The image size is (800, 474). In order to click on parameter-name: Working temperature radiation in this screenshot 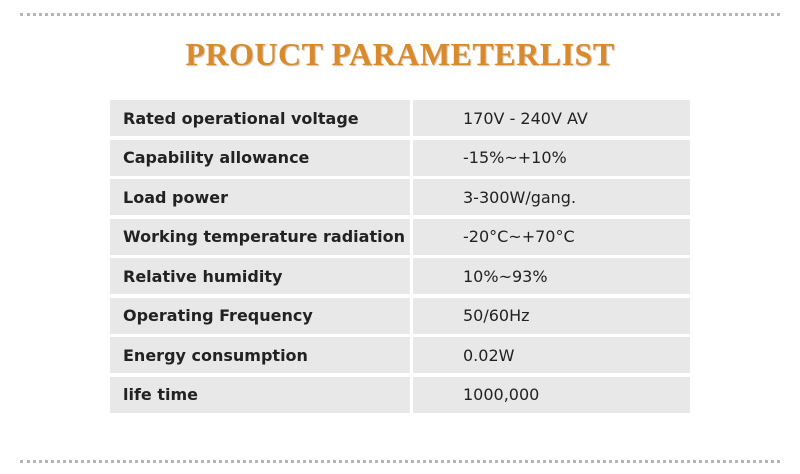, I will do `click(260, 236)`.